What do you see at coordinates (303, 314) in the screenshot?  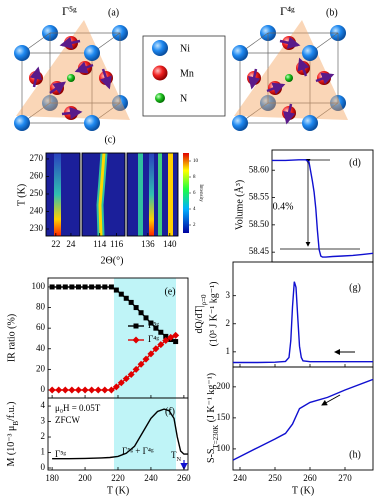 I see `plot-frame` at bounding box center [303, 314].